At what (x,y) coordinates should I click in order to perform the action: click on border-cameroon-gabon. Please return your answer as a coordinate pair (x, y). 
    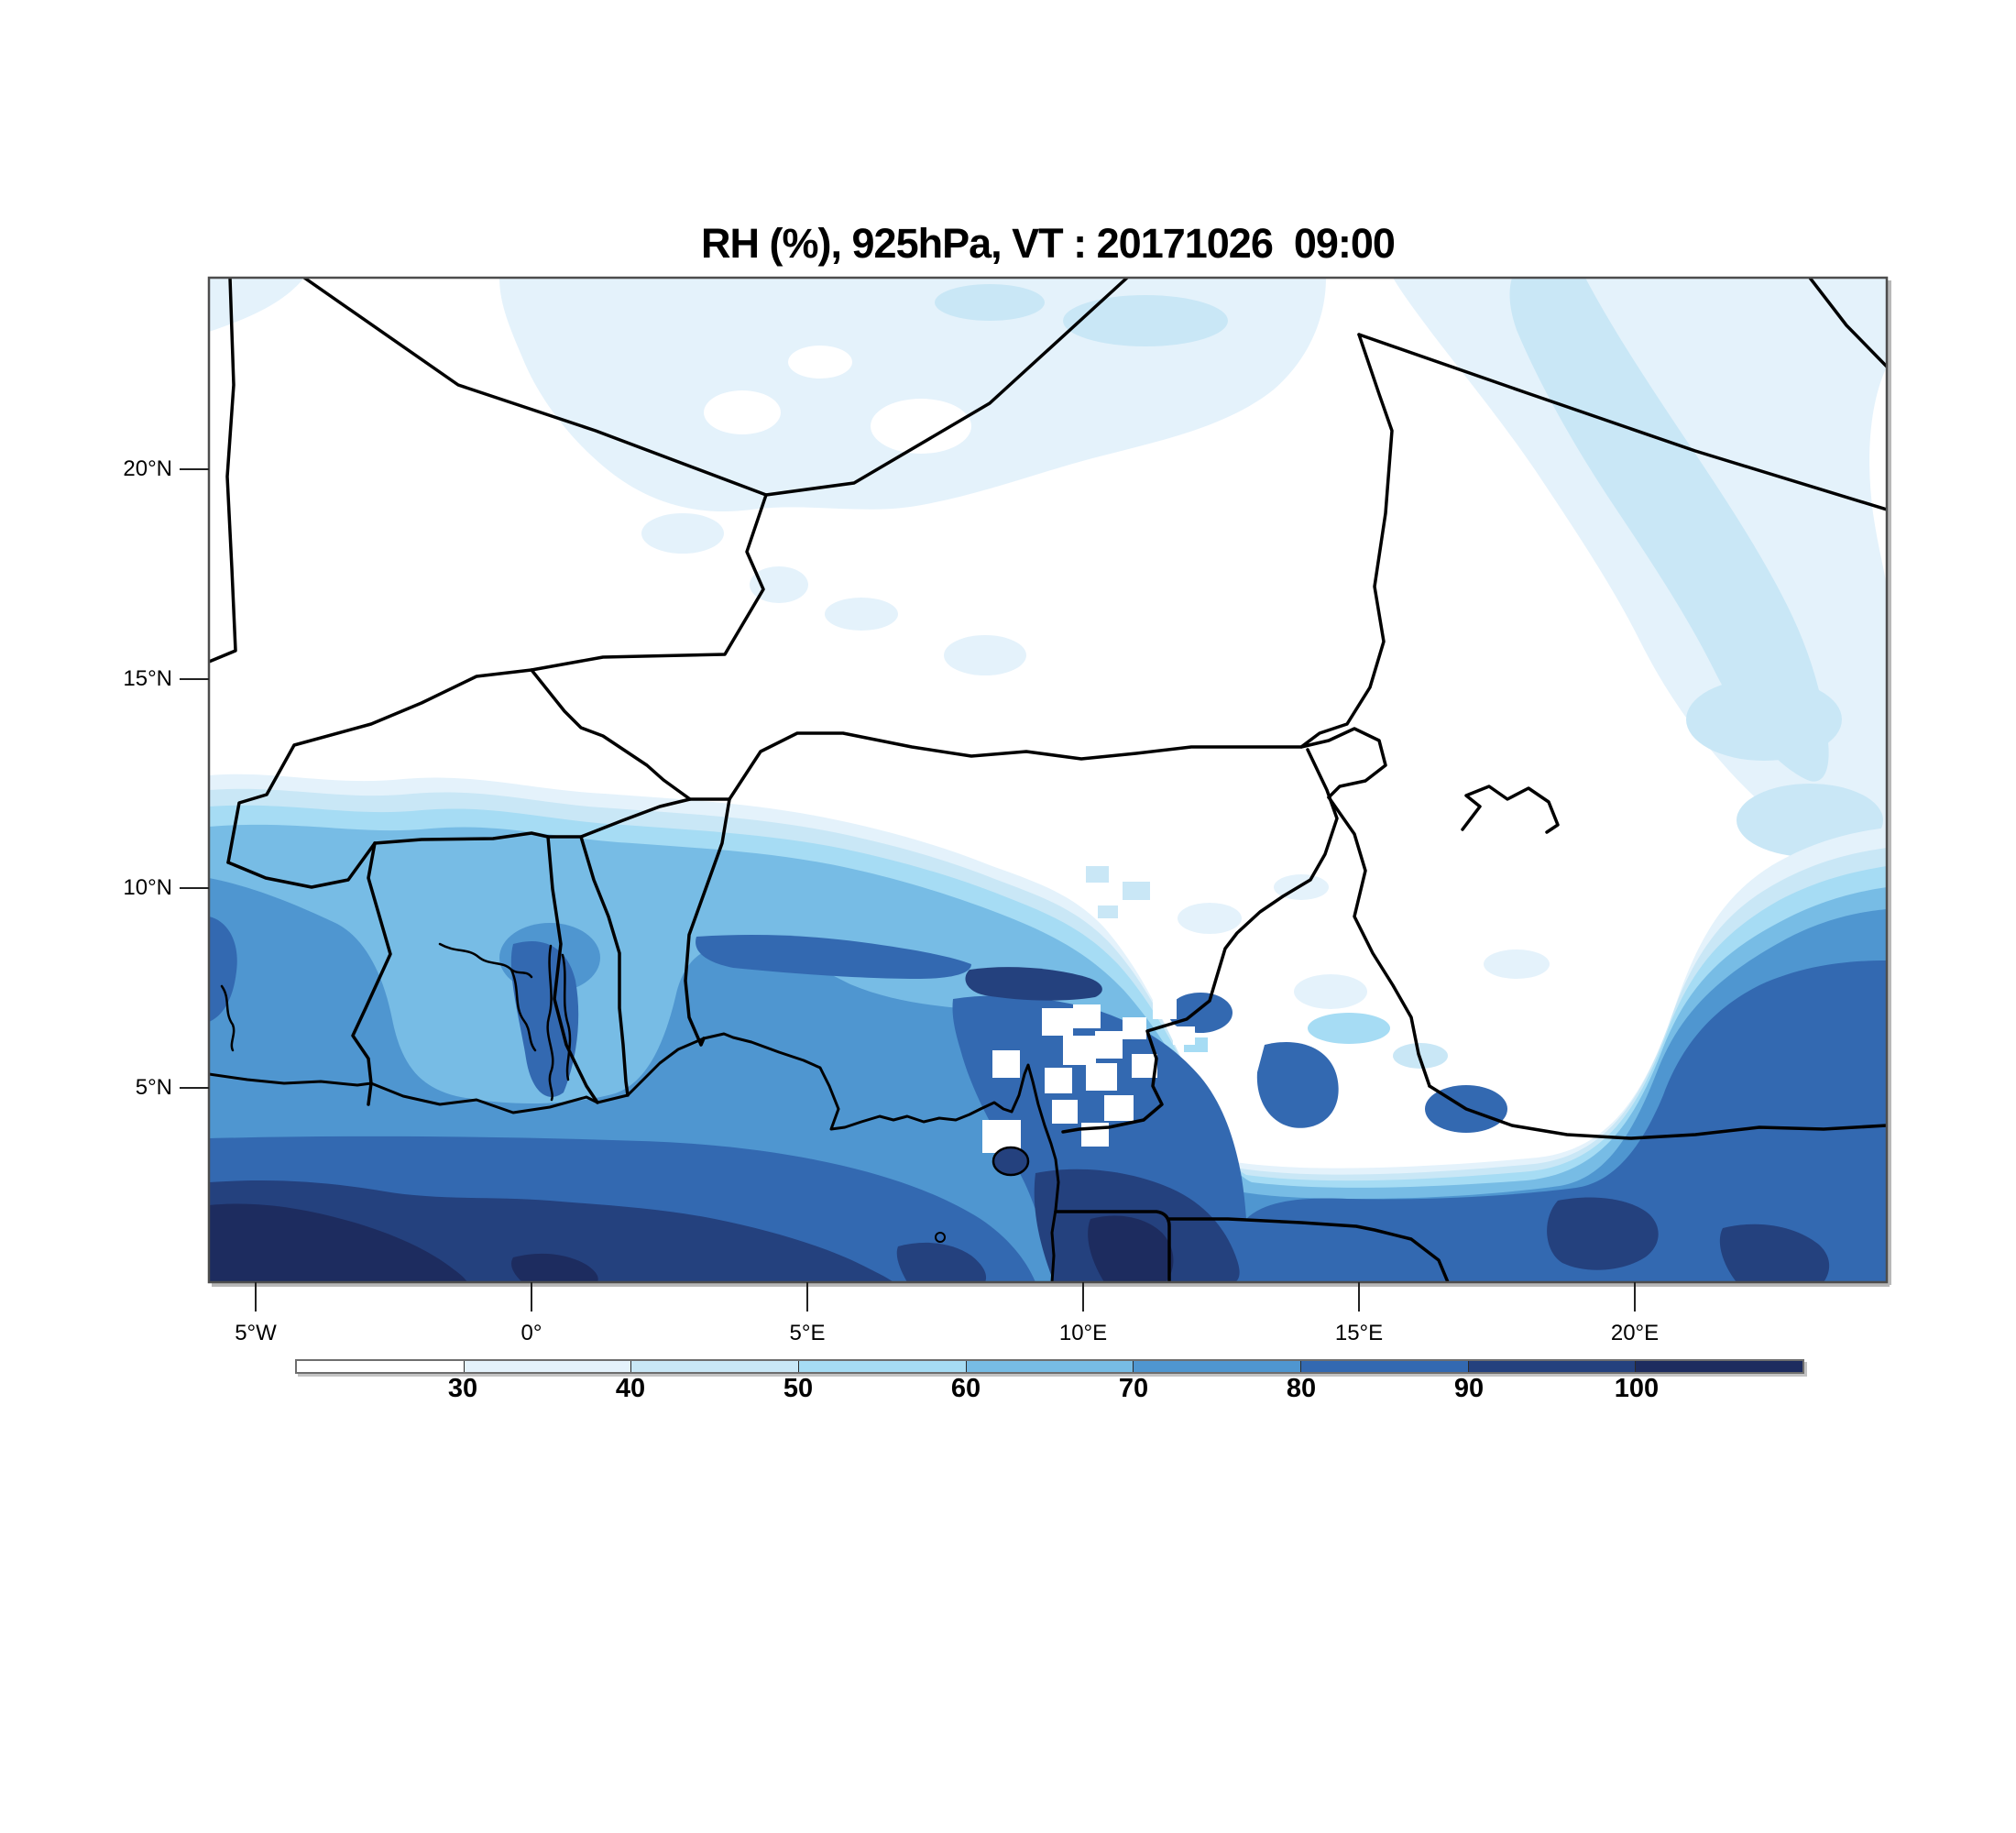
    Looking at the image, I should click on (1308, 1249).